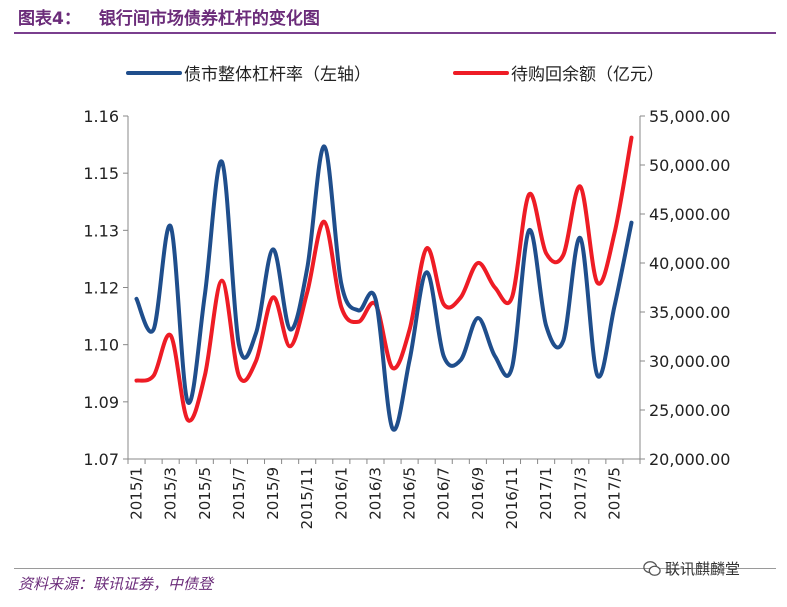 The image size is (787, 607). Describe the element at coordinates (689, 263) in the screenshot. I see `right-axis-tick-label: 40,000.00` at that location.